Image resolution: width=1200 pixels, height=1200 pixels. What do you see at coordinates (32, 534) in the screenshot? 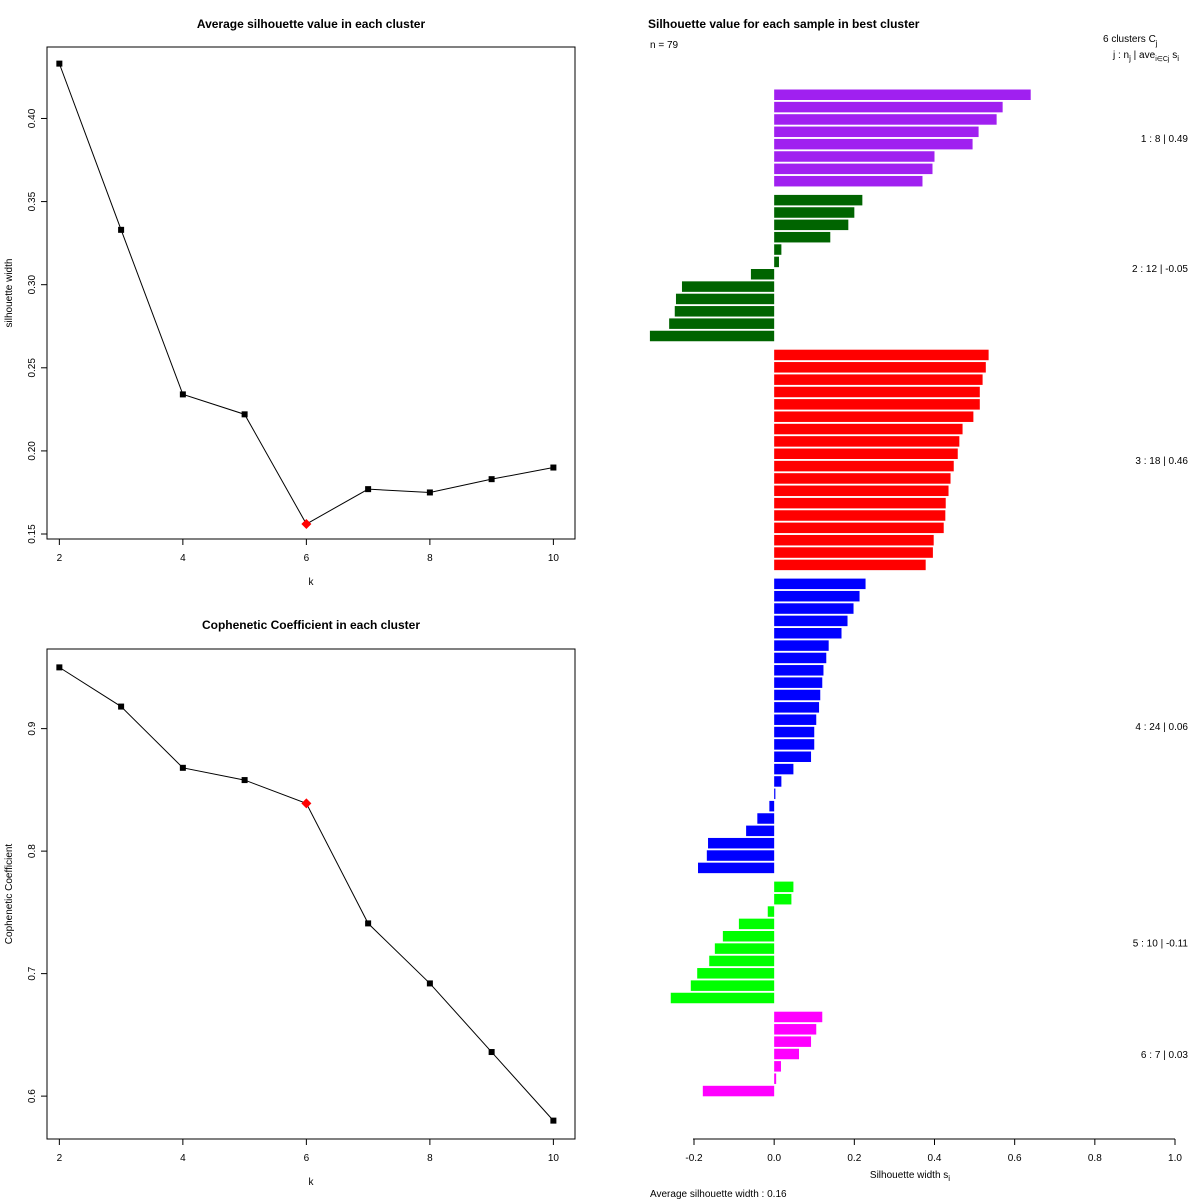
I see `p1-ytick-label: 0.15` at bounding box center [32, 534].